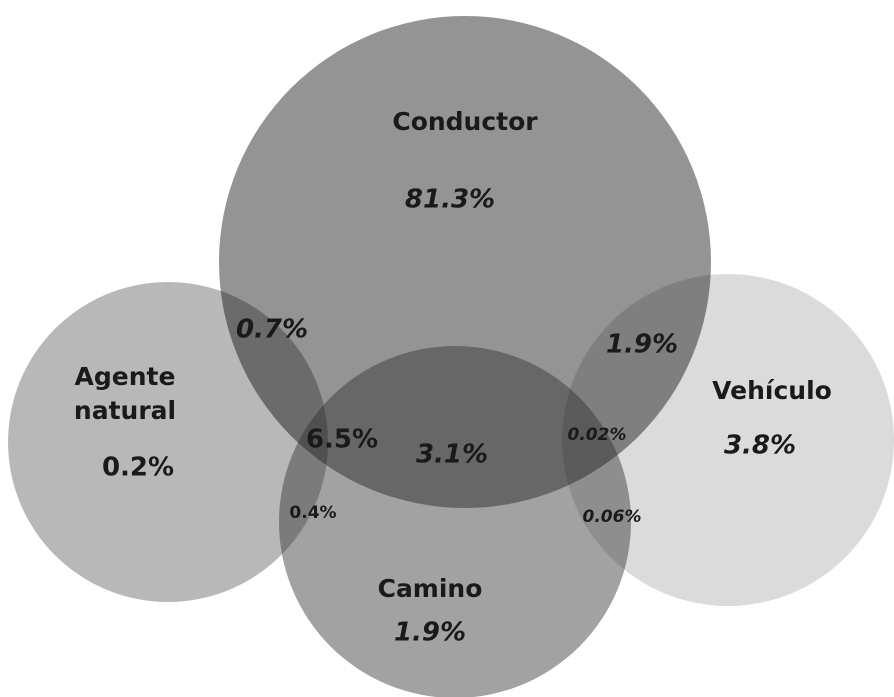  Describe the element at coordinates (342, 440) in the screenshot. I see `intersection-value: 6.5%` at that location.